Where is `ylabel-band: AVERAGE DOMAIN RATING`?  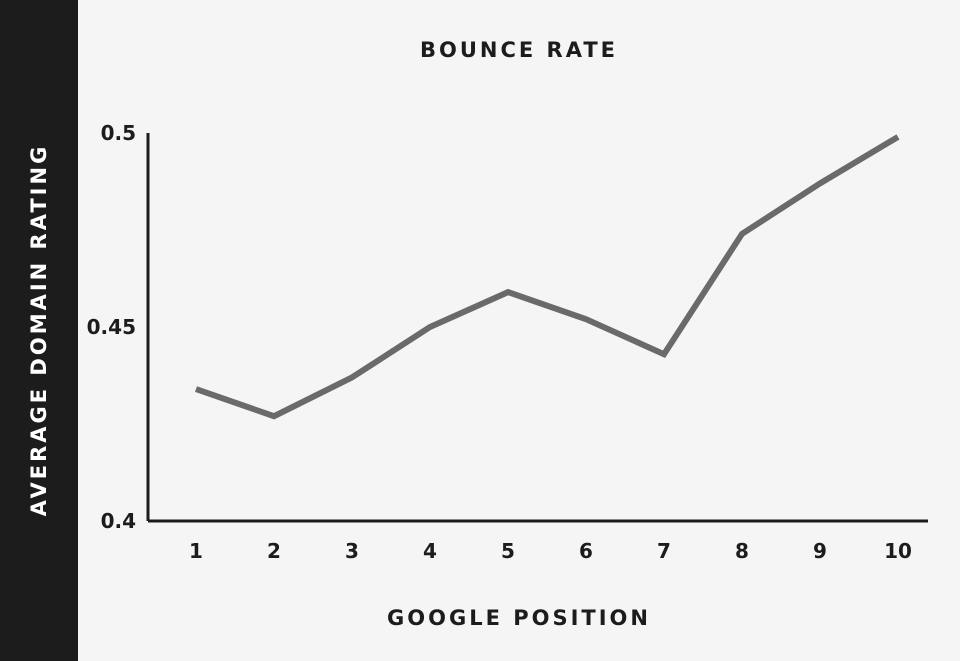
ylabel-band: AVERAGE DOMAIN RATING is located at coordinates (39, 330).